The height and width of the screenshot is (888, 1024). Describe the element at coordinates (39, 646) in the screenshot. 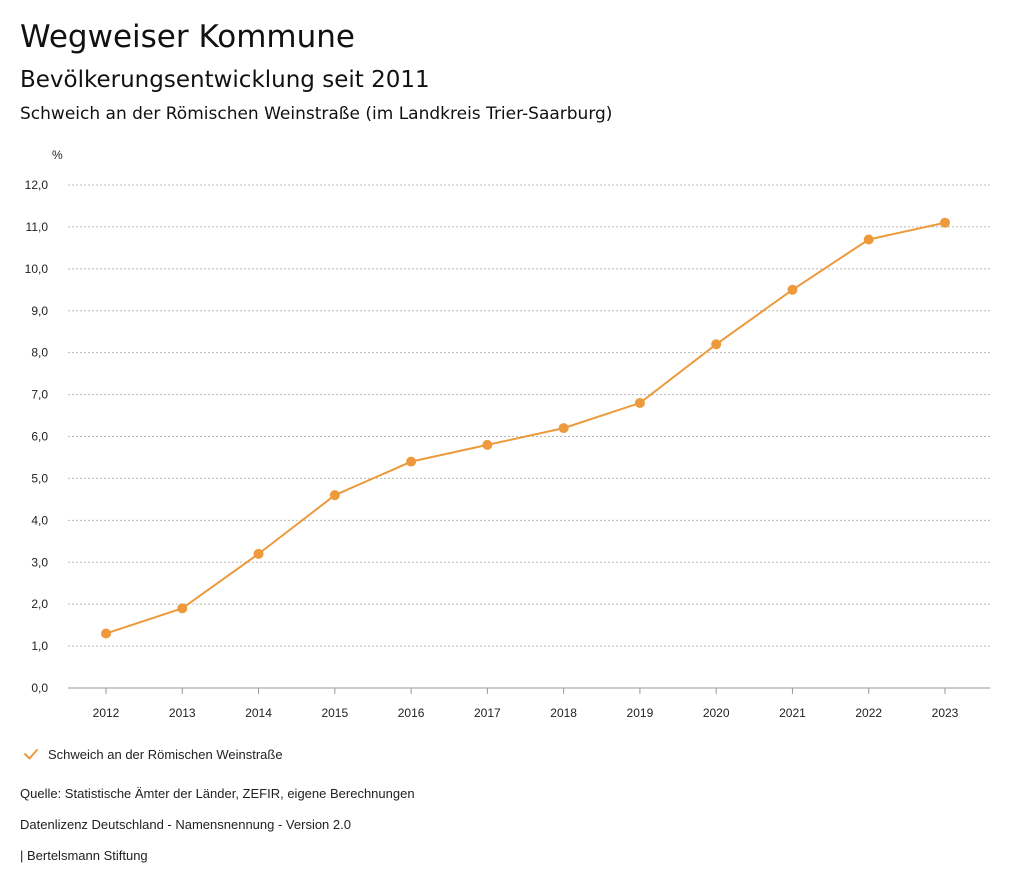

I see `y-tick-label: 1,0` at that location.